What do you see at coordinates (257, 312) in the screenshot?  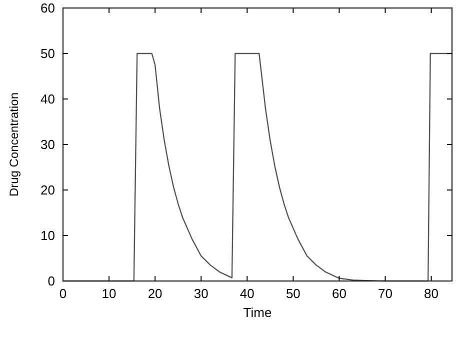 I see `x-axis-title: Time` at bounding box center [257, 312].